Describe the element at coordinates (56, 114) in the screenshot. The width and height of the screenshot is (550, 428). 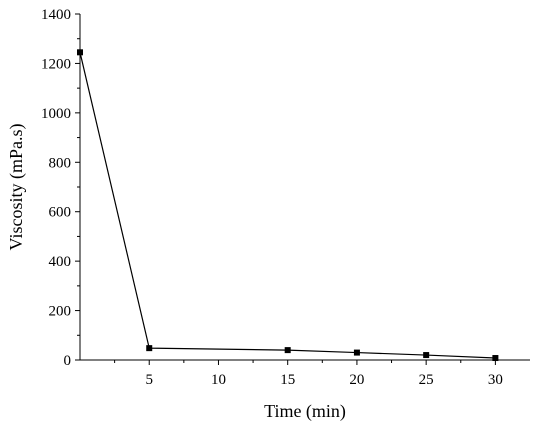
I see `y-tick-label: 1000` at that location.